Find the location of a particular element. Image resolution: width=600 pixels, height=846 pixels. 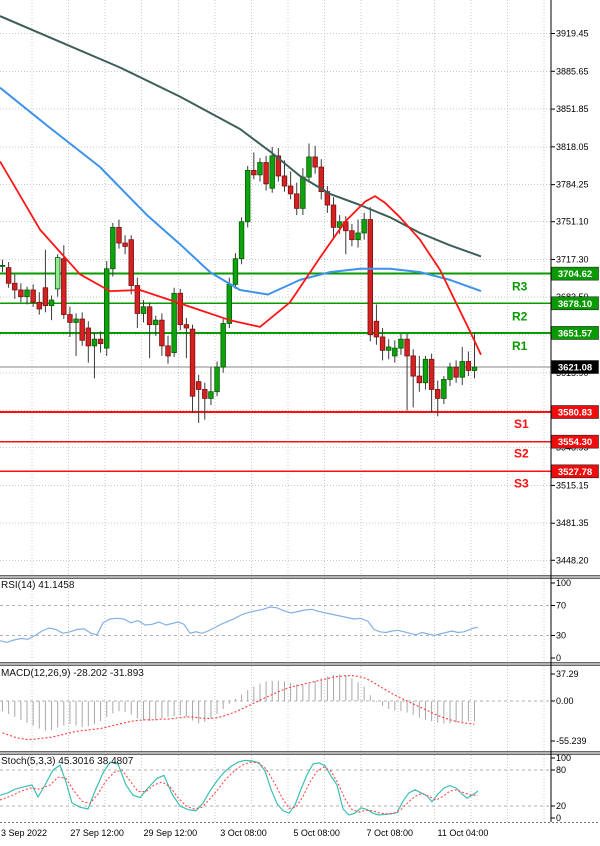

price-axis-tick: 3885.65 is located at coordinates (572, 71).